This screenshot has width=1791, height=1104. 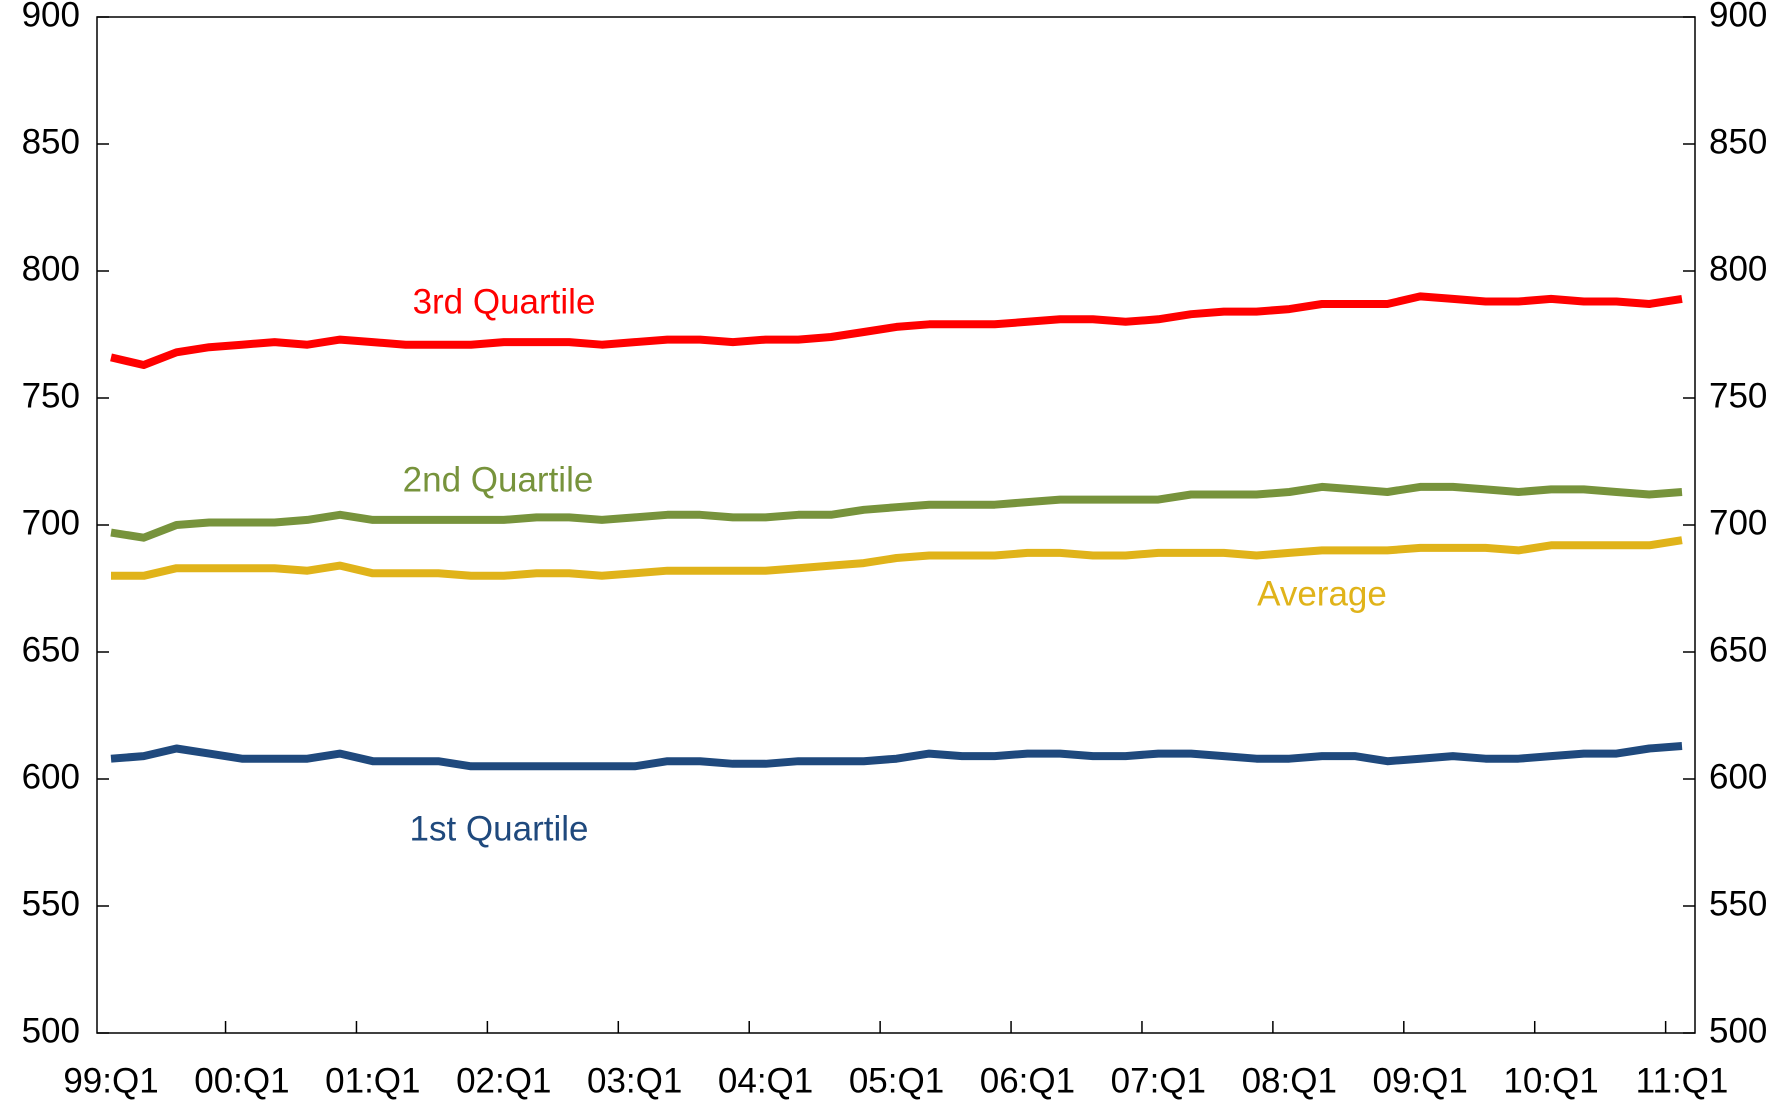 I want to click on y-tick-label: 700, so click(x=51, y=522).